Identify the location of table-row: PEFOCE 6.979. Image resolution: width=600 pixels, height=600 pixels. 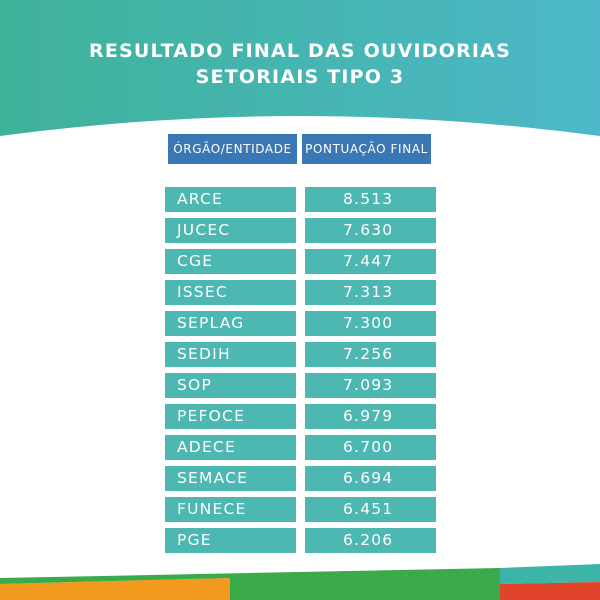
(300, 416).